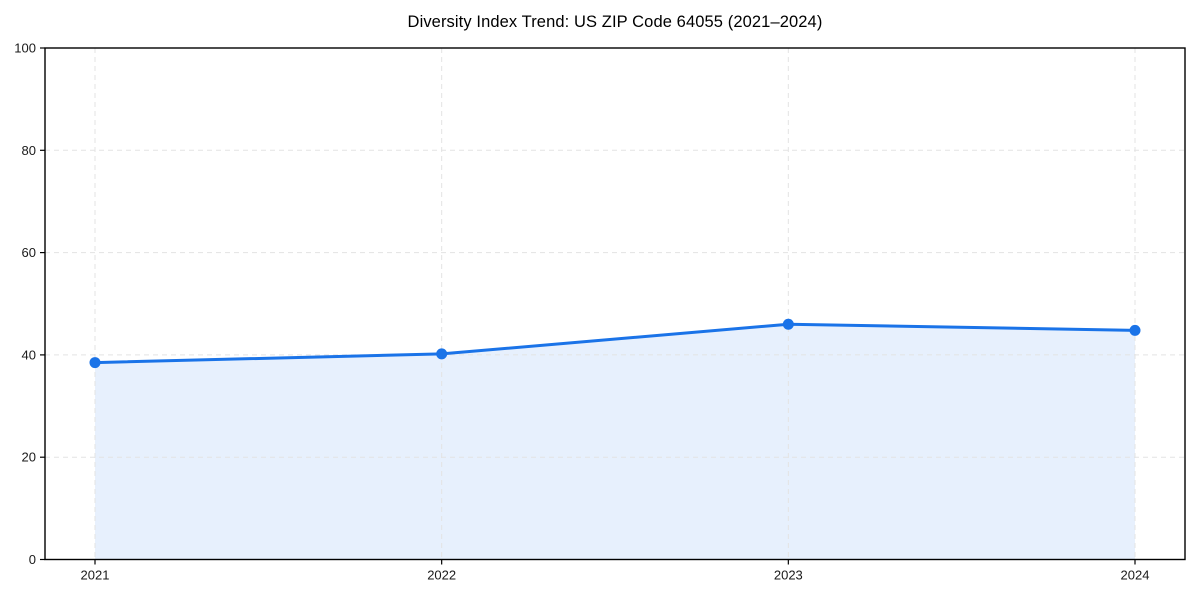 The image size is (1200, 600). Describe the element at coordinates (25, 48) in the screenshot. I see `y-axis-tick-label: 100` at that location.